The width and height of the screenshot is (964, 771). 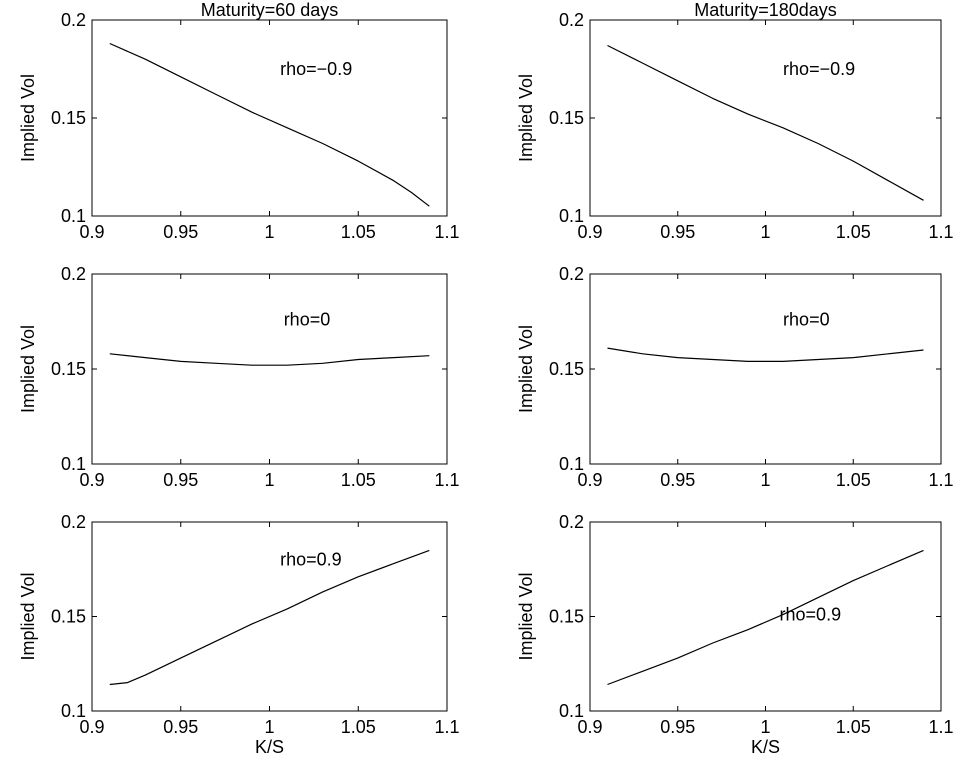 What do you see at coordinates (73, 464) in the screenshot?
I see `panel-3-y-tick-label: 0.1` at bounding box center [73, 464].